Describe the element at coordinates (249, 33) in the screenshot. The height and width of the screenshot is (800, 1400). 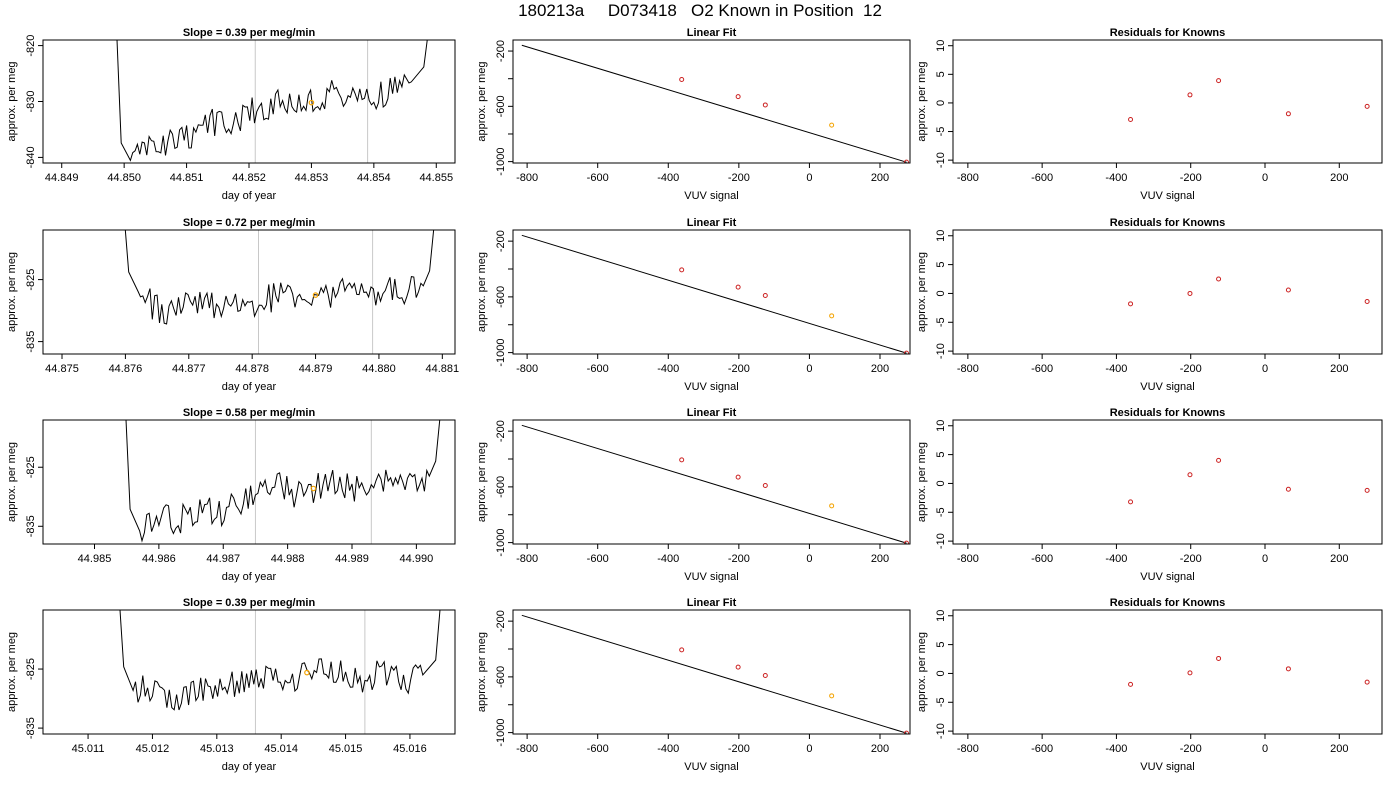
I see `panel-title: Slope = 0.39 per meg/min` at that location.